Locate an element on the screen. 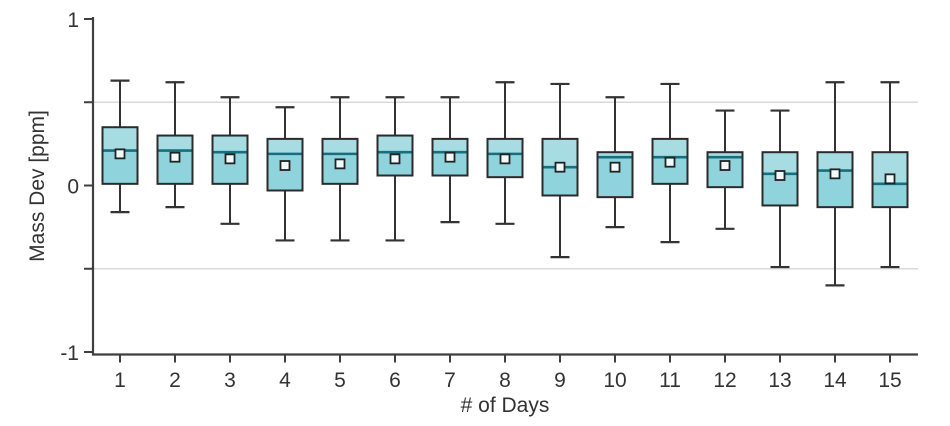 Image resolution: width=950 pixels, height=426 pixels. x-tick-label-11: 11 is located at coordinates (670, 380).